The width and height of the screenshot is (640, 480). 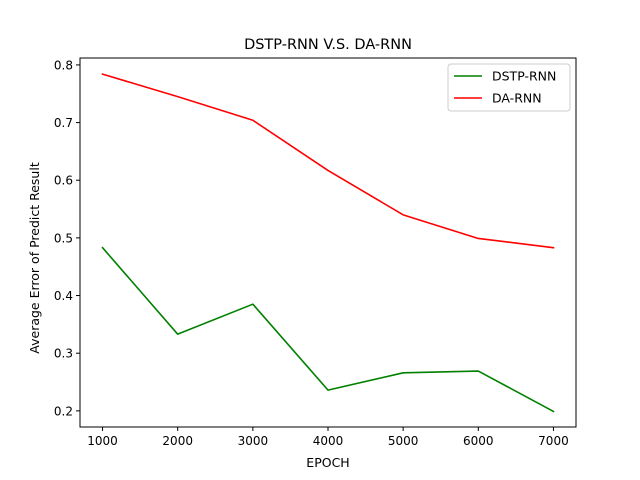 What do you see at coordinates (509, 87) in the screenshot?
I see `legend: DSTP-RNN DA-RNN` at bounding box center [509, 87].